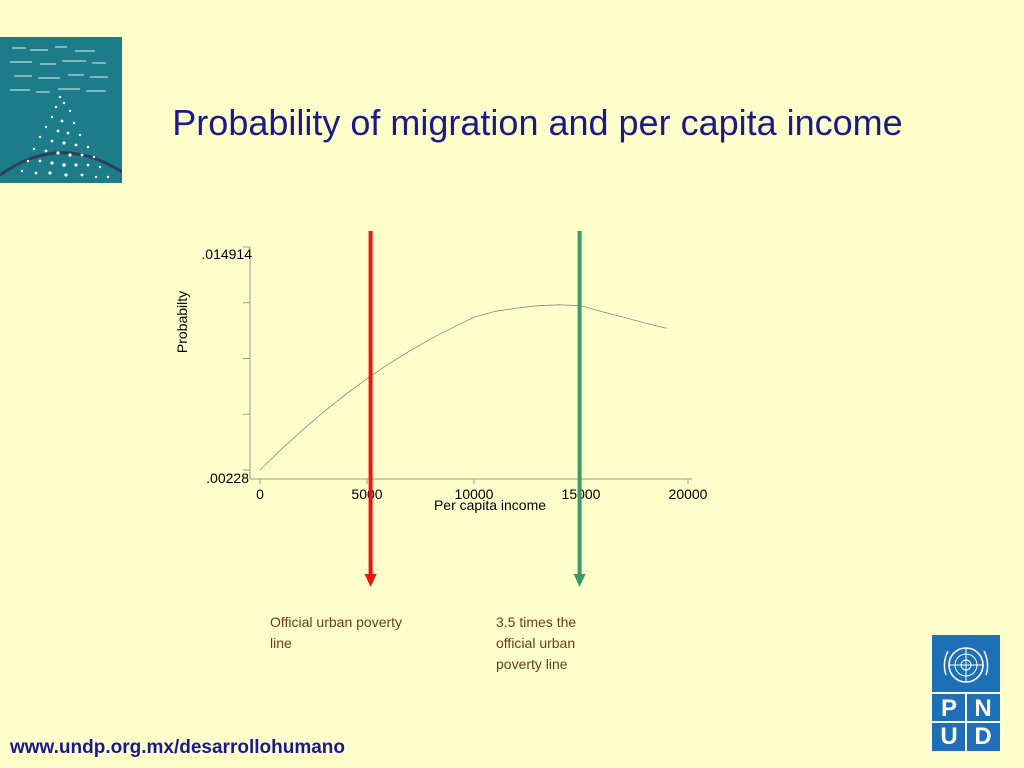 The height and width of the screenshot is (768, 1024). What do you see at coordinates (966, 665) in the screenshot?
I see `un-emblem-icon` at bounding box center [966, 665].